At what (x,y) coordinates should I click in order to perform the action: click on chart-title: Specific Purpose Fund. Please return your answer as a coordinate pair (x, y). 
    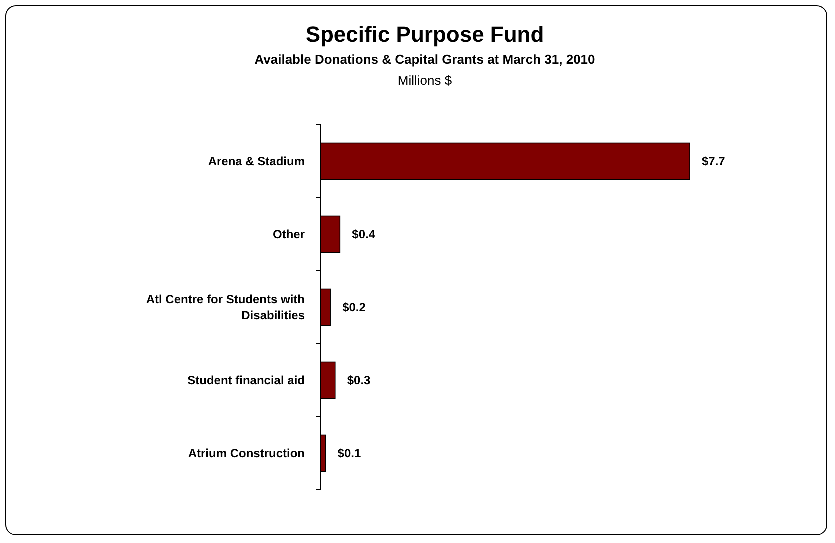
    Looking at the image, I should click on (425, 34).